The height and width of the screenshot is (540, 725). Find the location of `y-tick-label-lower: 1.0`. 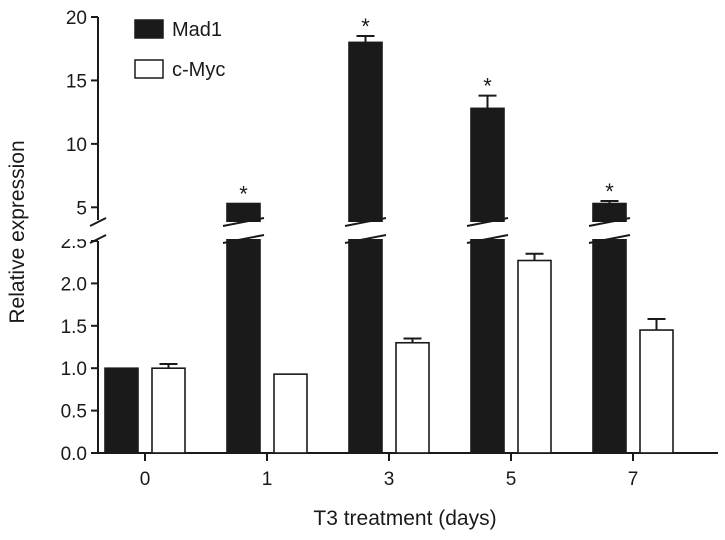

y-tick-label-lower: 1.0 is located at coordinates (74, 369).